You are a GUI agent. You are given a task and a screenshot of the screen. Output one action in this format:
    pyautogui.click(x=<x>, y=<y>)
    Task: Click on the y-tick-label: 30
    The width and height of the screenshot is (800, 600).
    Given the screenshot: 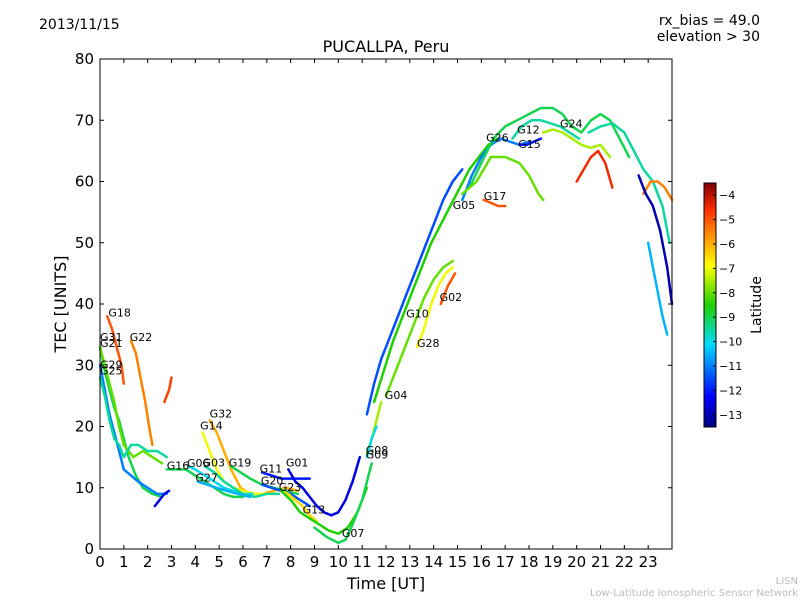 What is the action you would take?
    pyautogui.click(x=84, y=365)
    